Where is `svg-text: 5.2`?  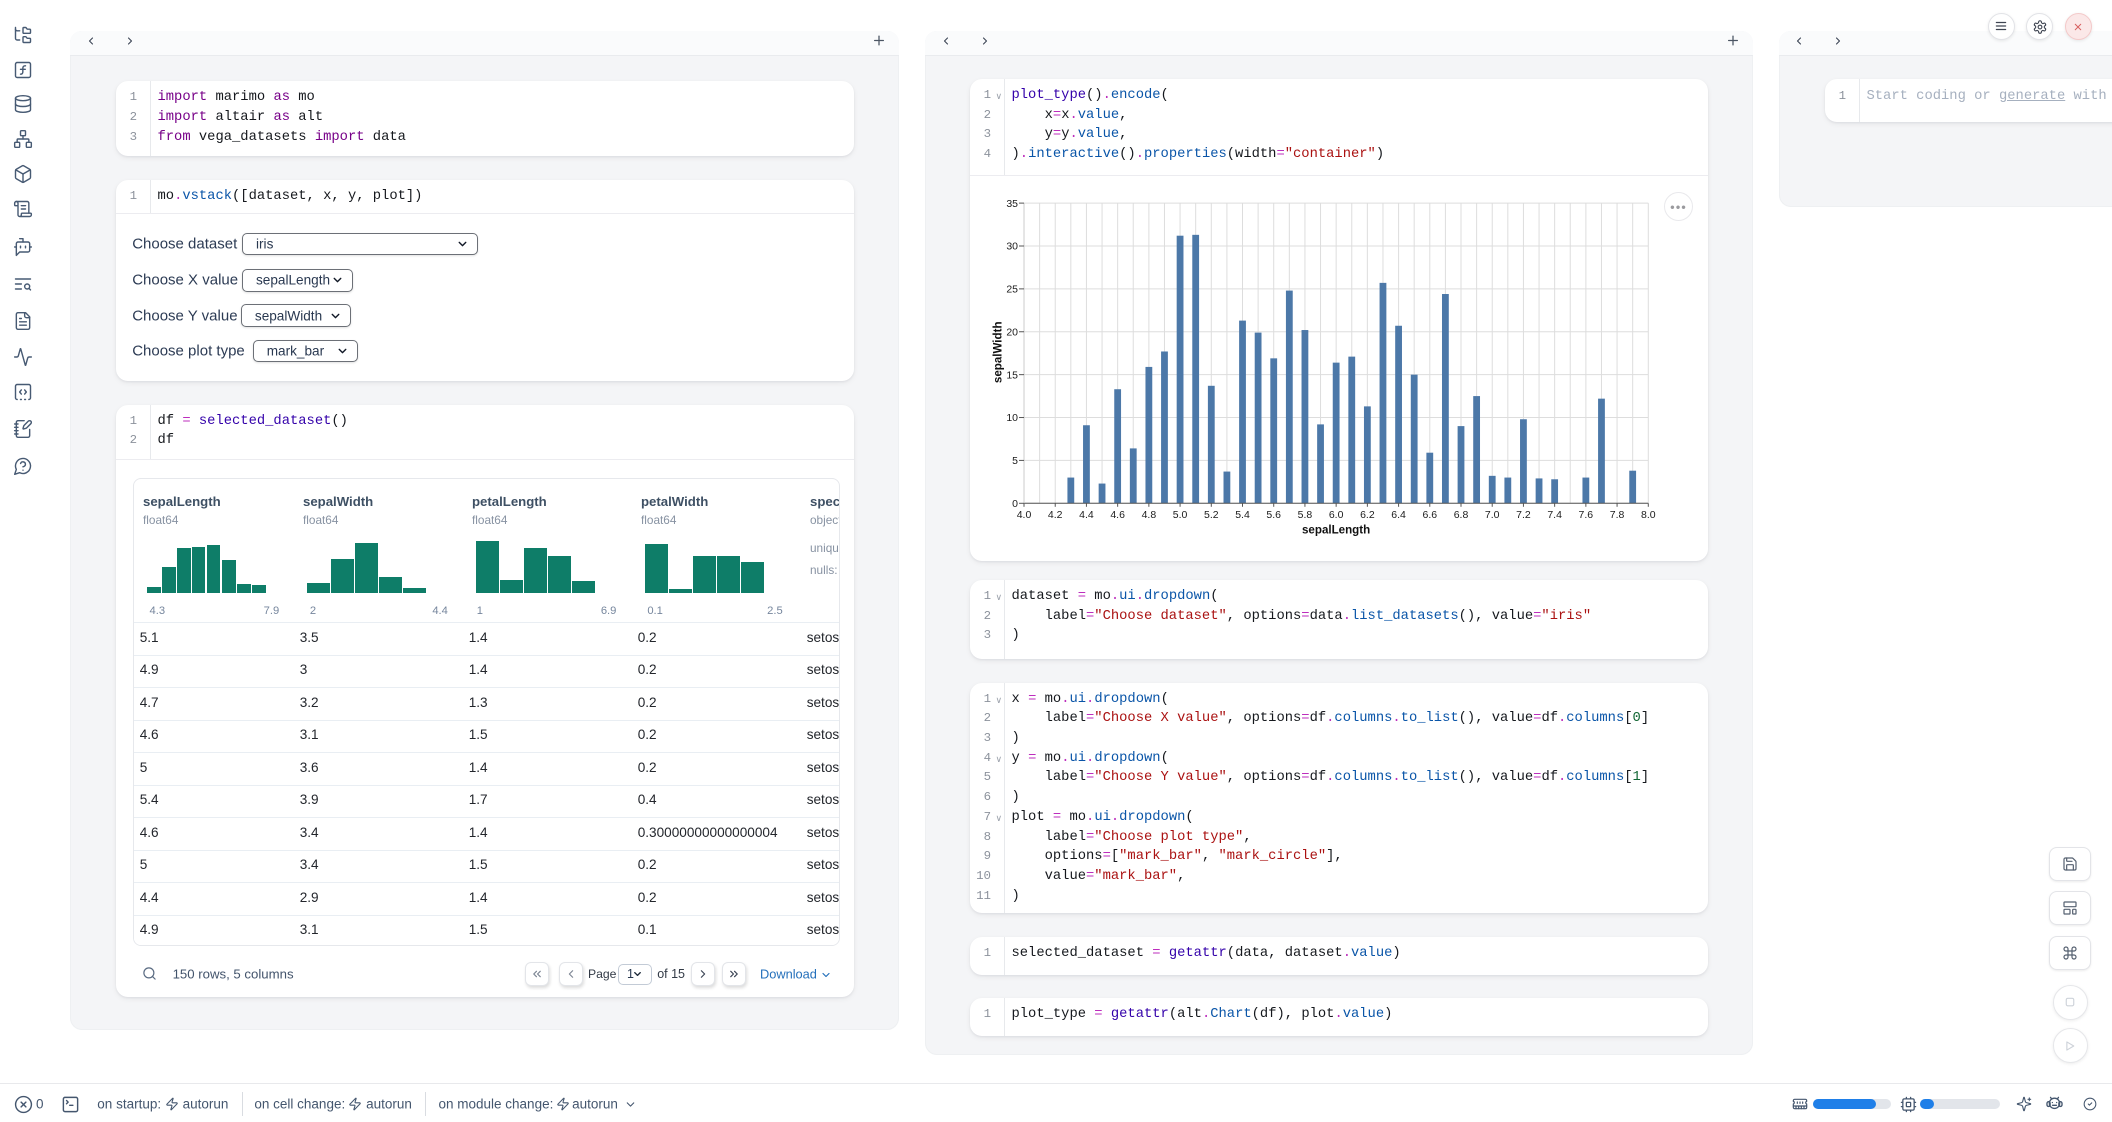 svg-text: 5.2 is located at coordinates (1211, 515).